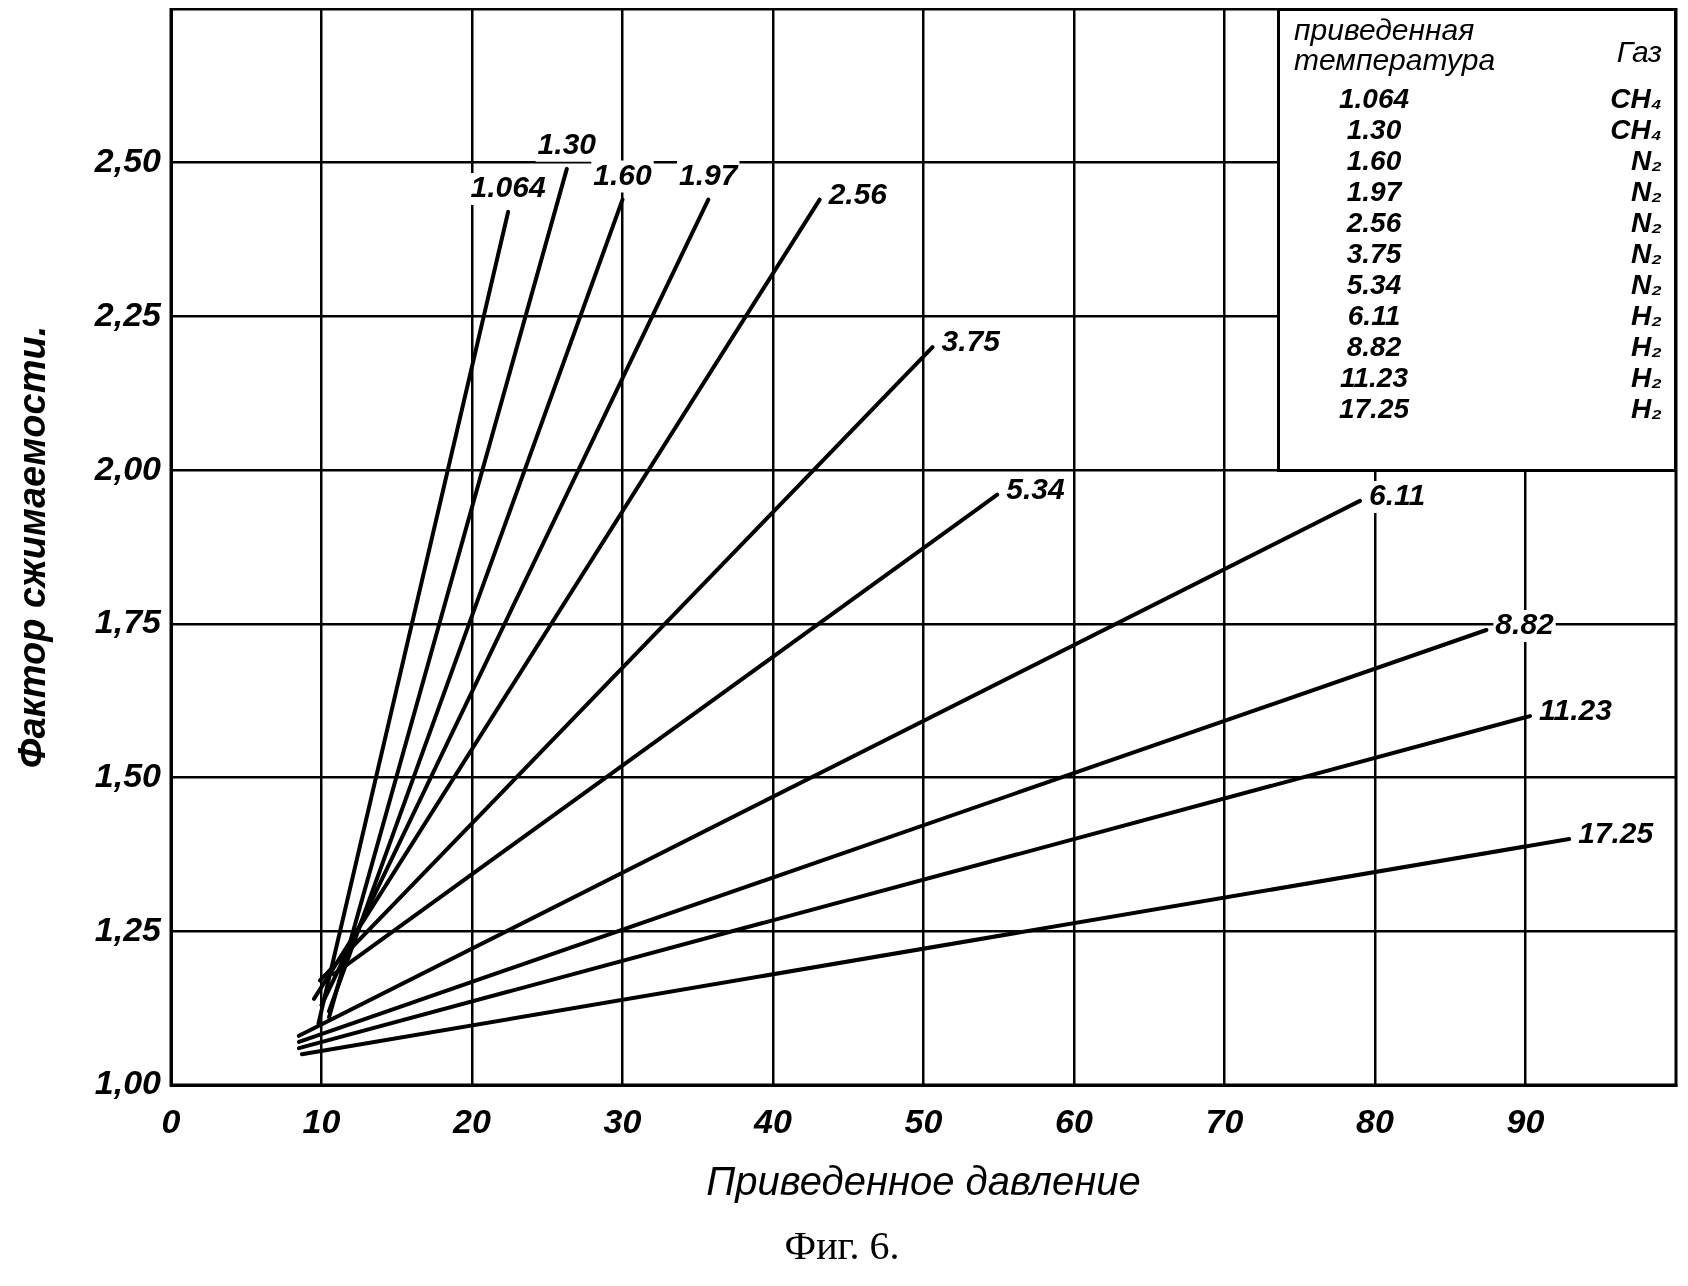 The height and width of the screenshot is (1286, 1688). Describe the element at coordinates (971, 341) in the screenshot. I see `series-label: 3.75` at that location.